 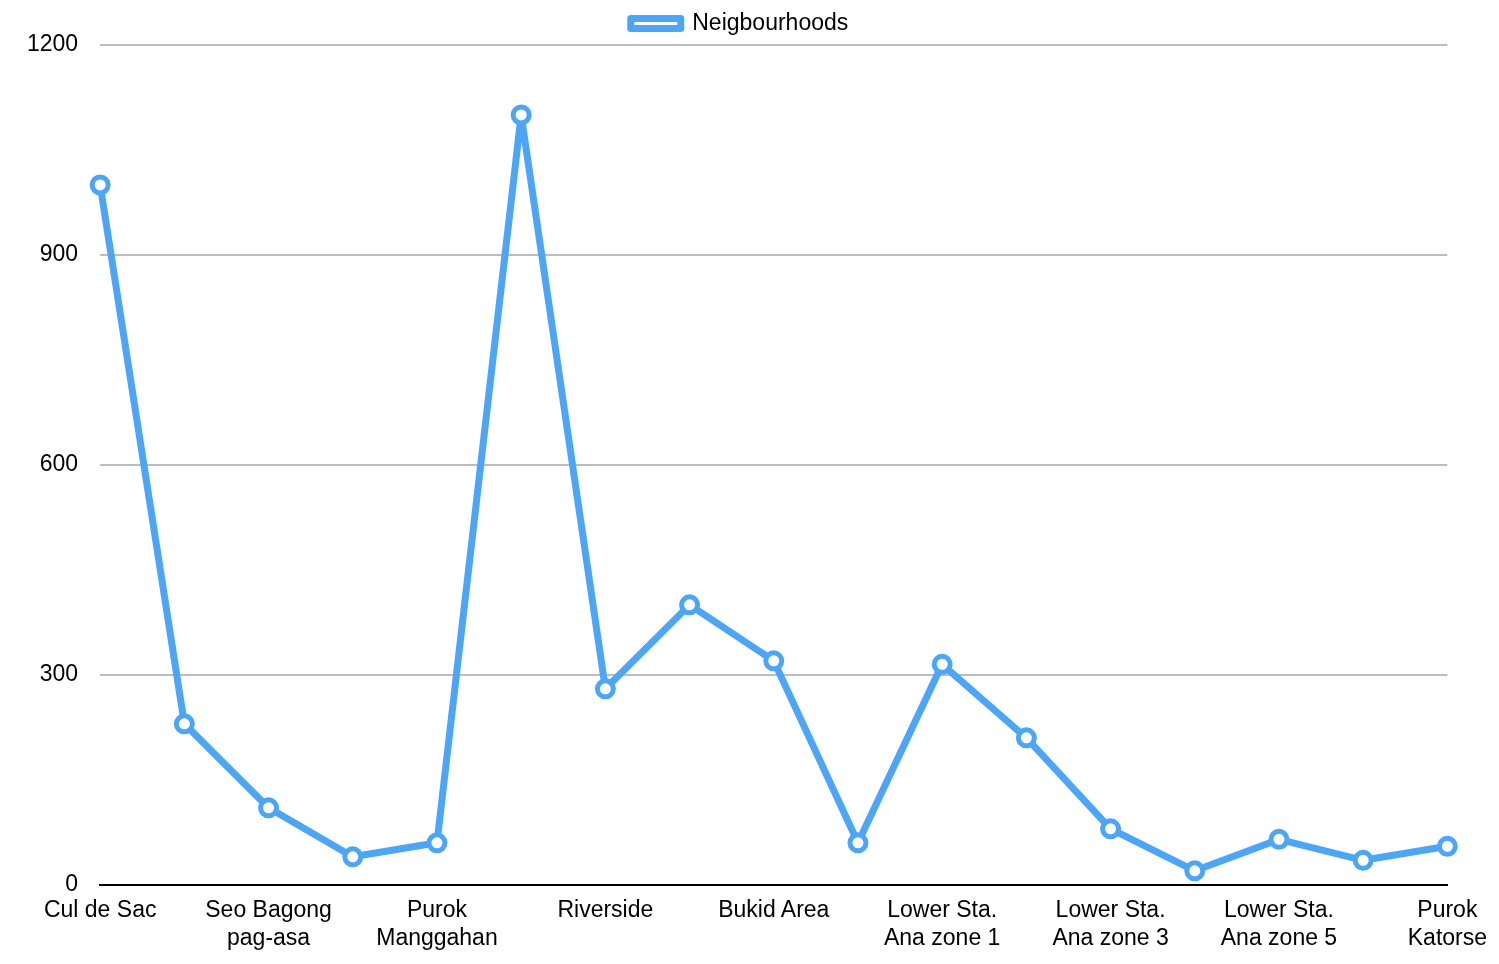 What do you see at coordinates (1110, 922) in the screenshot?
I see `x-tick-label: Lower Sta. Ana zone 3` at bounding box center [1110, 922].